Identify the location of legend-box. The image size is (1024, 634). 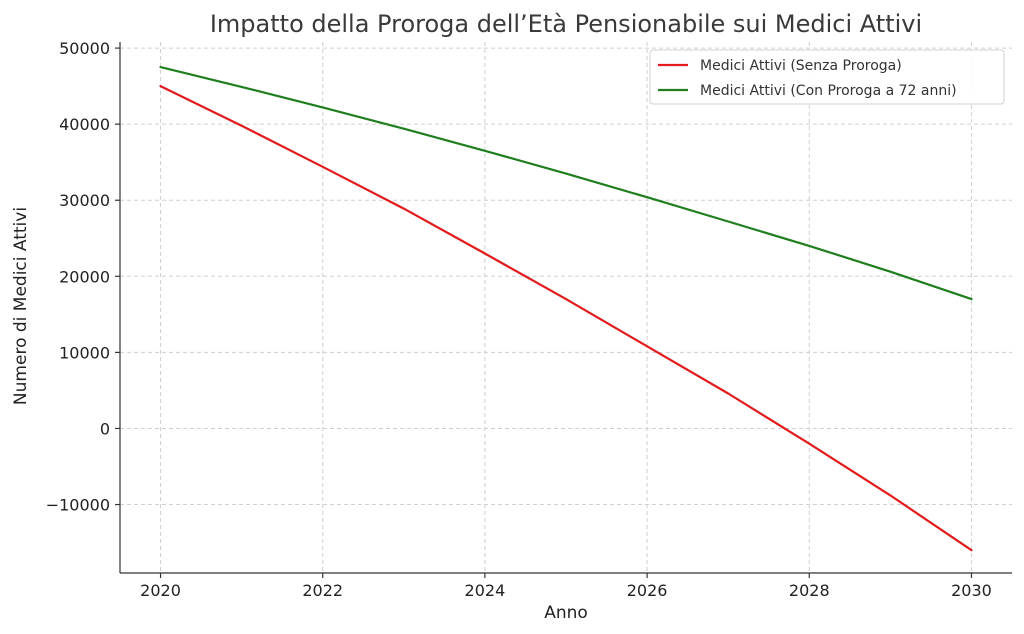
(827, 77).